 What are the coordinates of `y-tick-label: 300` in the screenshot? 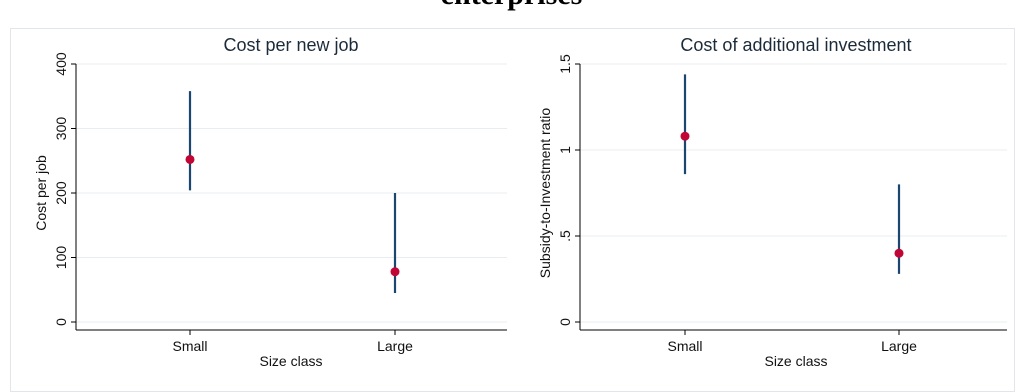 It's located at (61, 129).